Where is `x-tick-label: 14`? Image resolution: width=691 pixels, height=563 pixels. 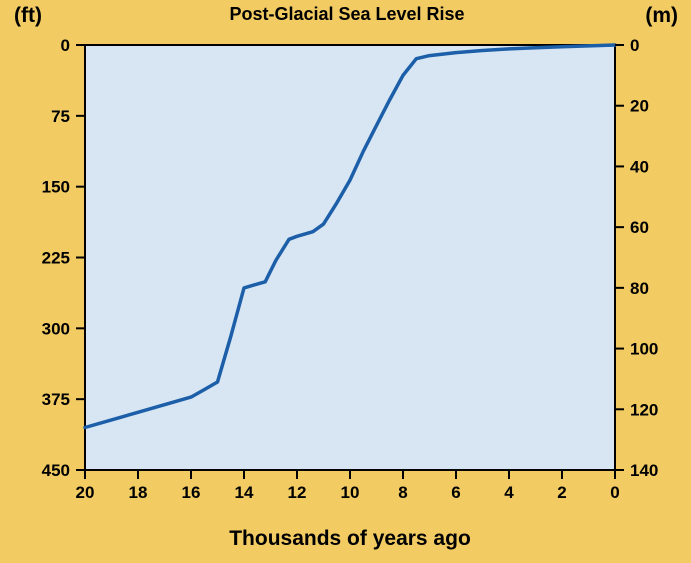 x-tick-label: 14 is located at coordinates (244, 492).